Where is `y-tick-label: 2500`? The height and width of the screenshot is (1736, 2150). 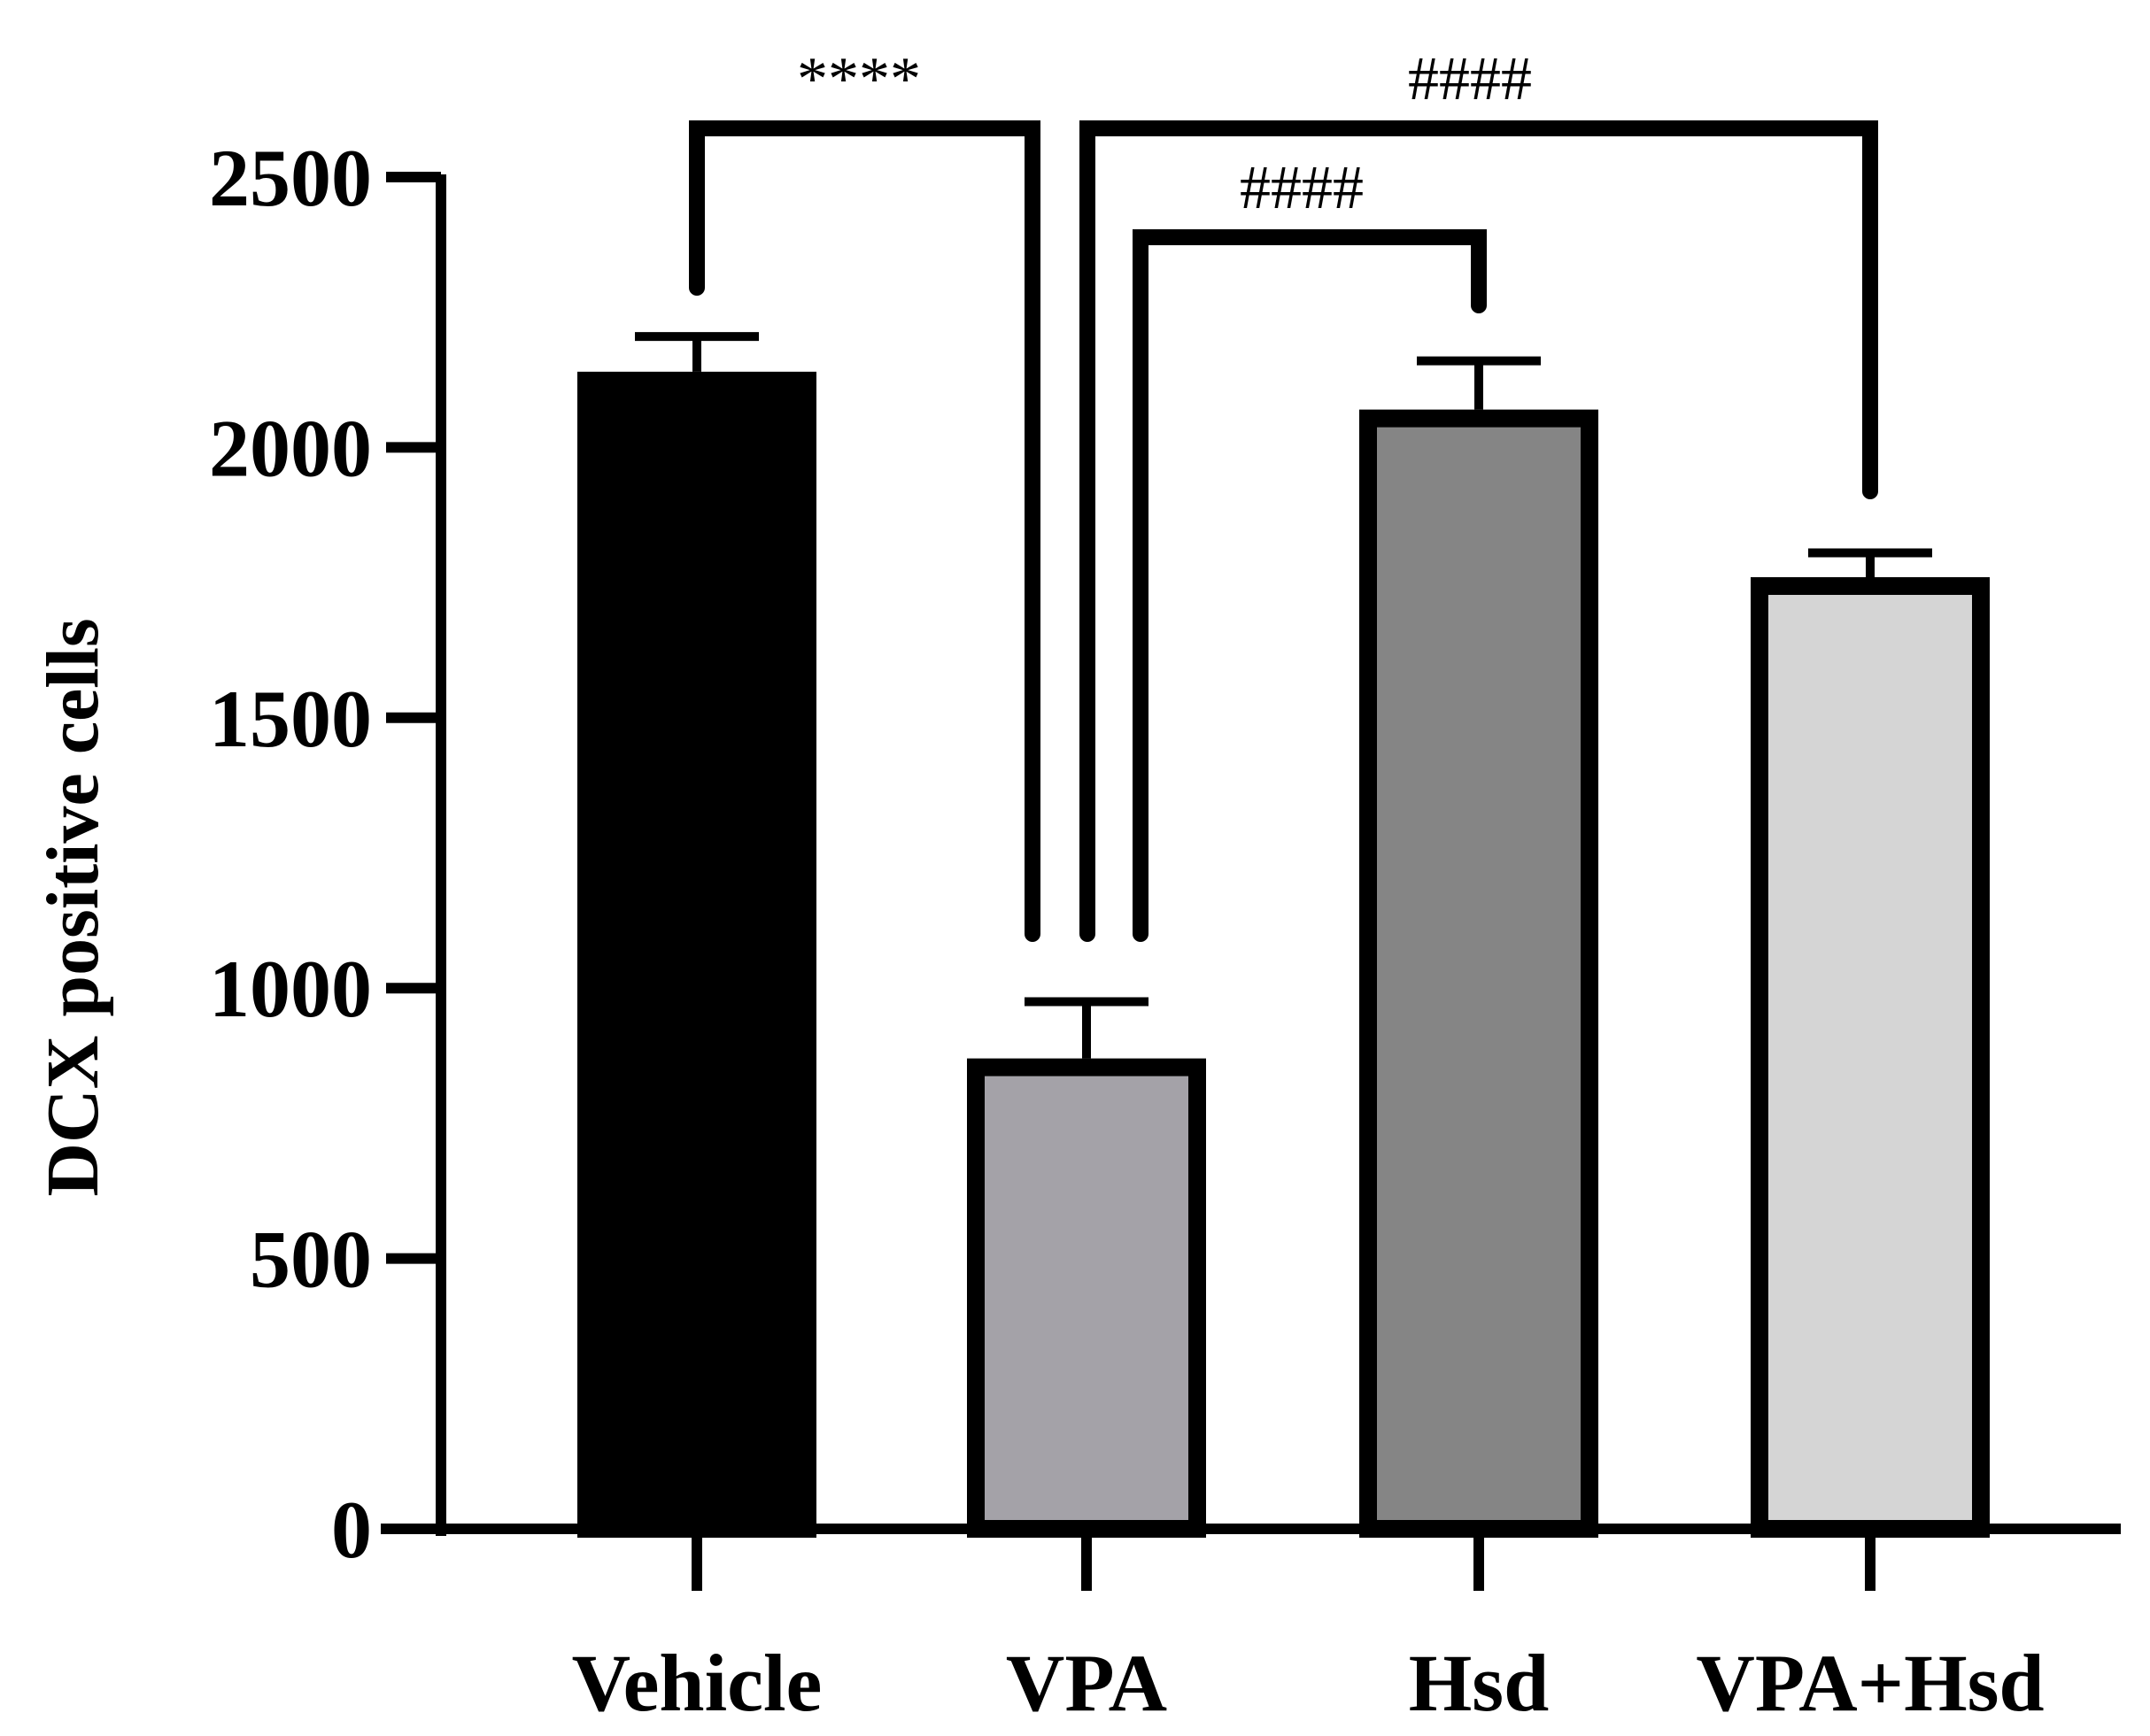 y-tick-label: 2500 is located at coordinates (290, 178).